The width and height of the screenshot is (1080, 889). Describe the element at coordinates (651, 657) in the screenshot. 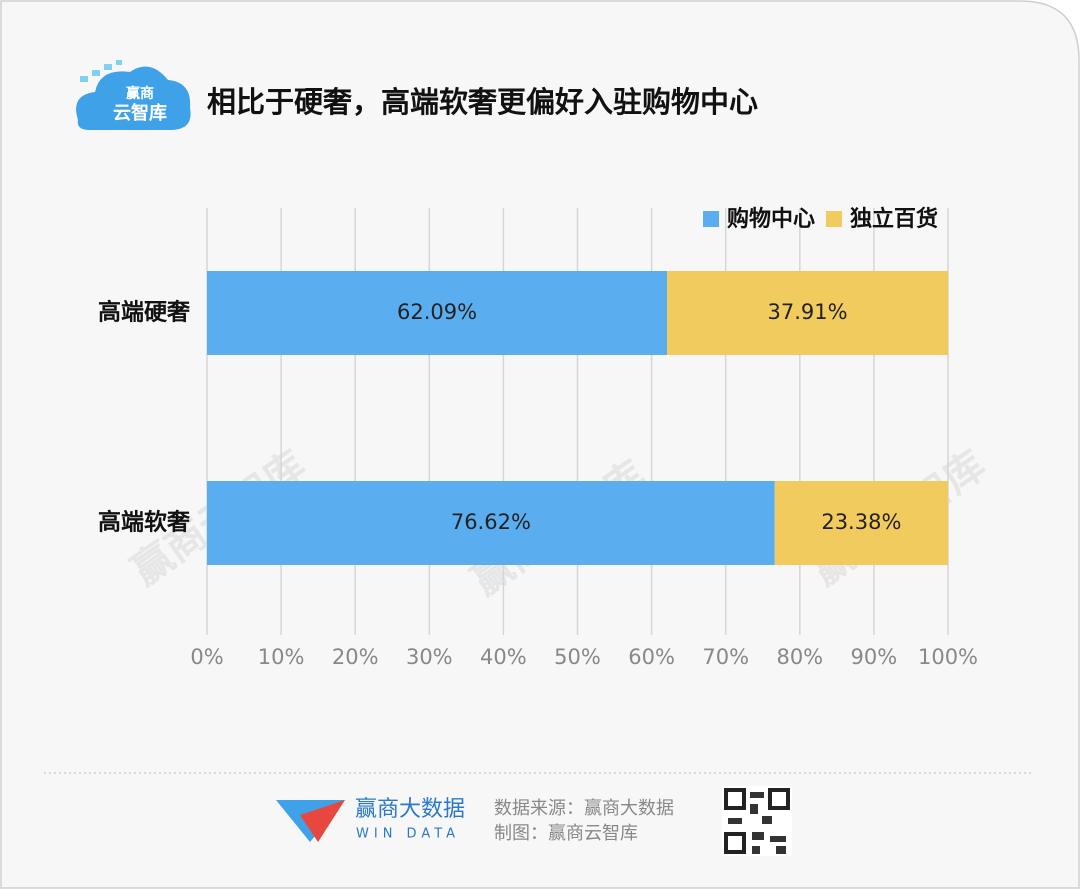

I see `x-tick-label: 60%` at that location.